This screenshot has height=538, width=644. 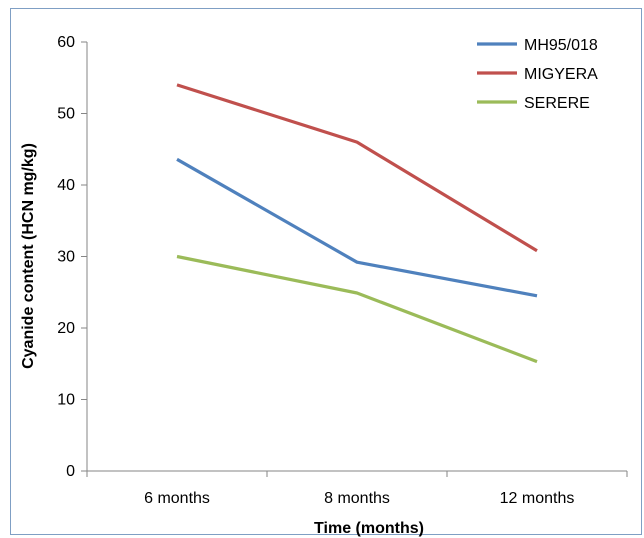 What do you see at coordinates (357, 488) in the screenshot?
I see `x-axis: 6 months 8 months 12 months` at bounding box center [357, 488].